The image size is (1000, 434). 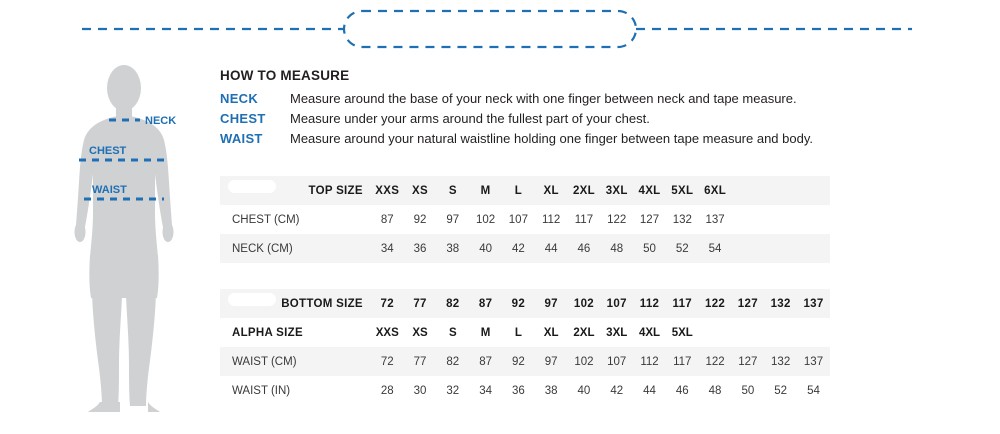 I want to click on cell: 112, so click(x=649, y=361).